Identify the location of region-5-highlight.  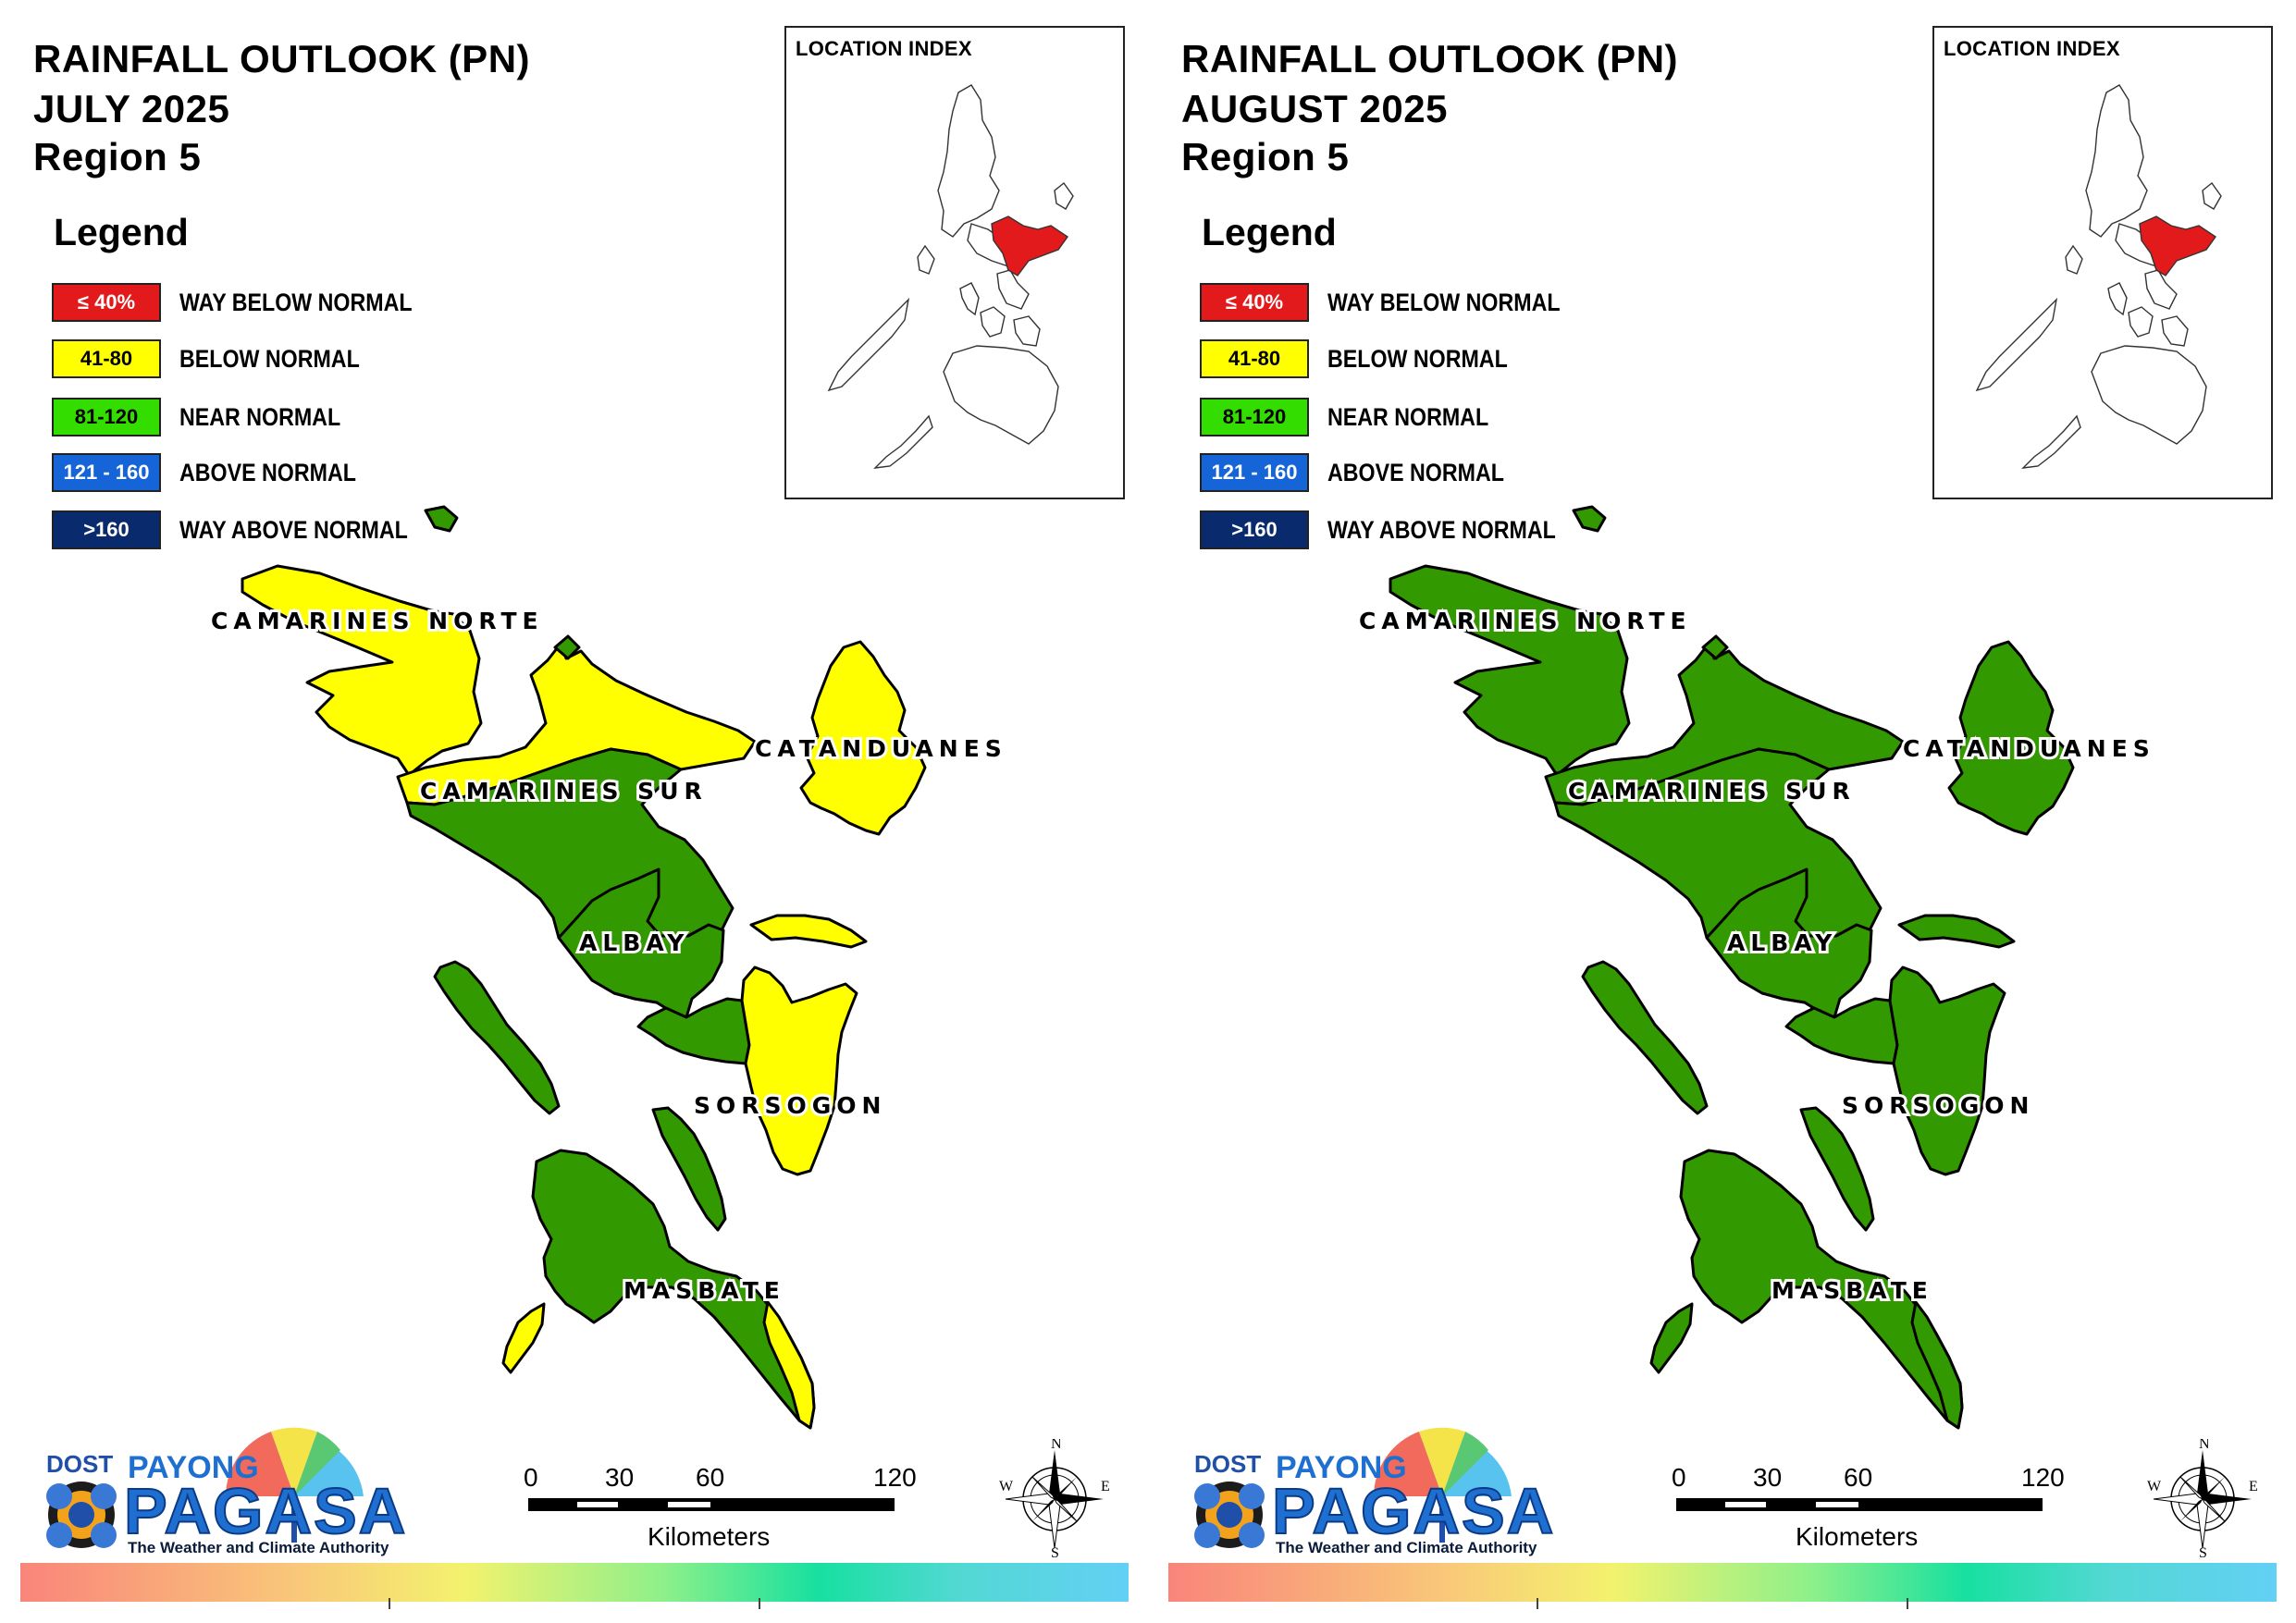
(2177, 246).